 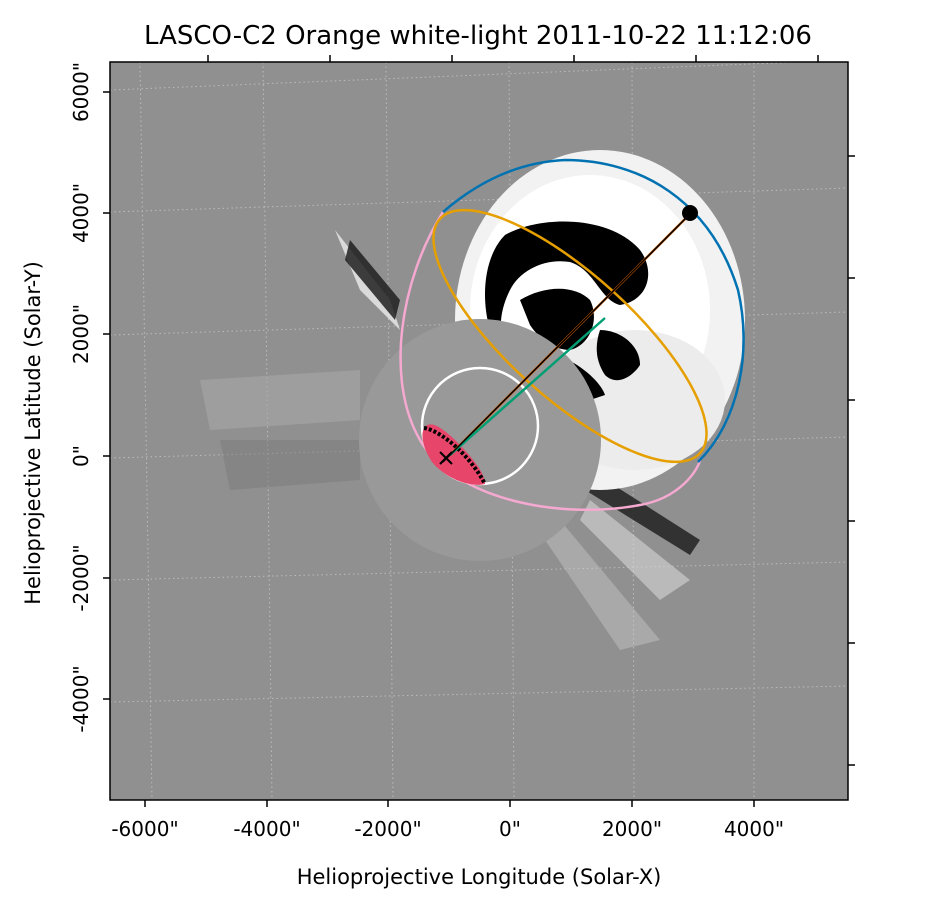 I want to click on x-tick-label: 4000", so click(x=754, y=829).